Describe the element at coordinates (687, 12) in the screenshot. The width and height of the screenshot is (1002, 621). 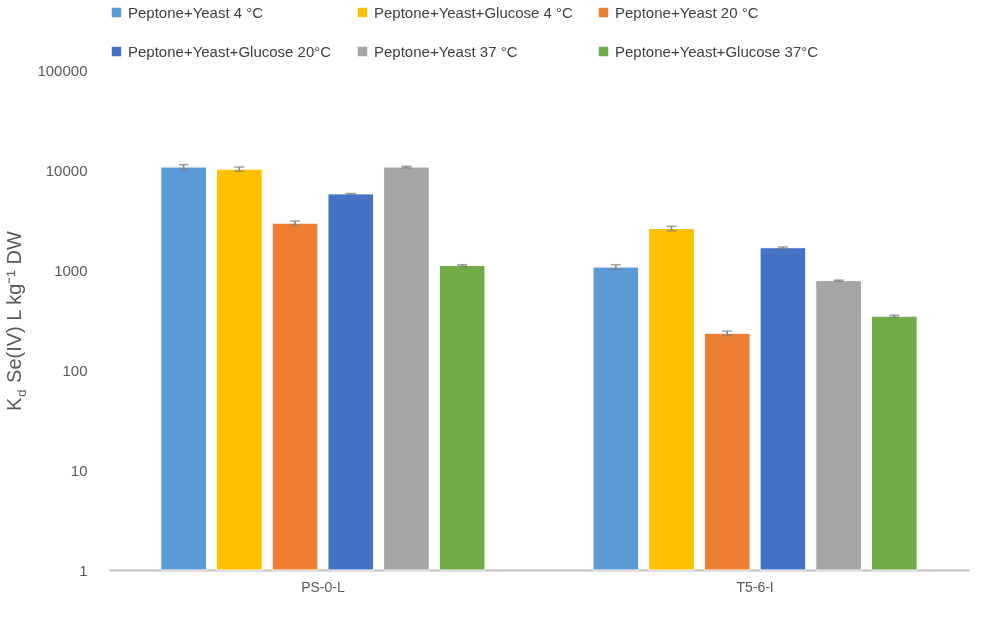
I see `legend-label: Peptone+Yeast 20 °C` at that location.